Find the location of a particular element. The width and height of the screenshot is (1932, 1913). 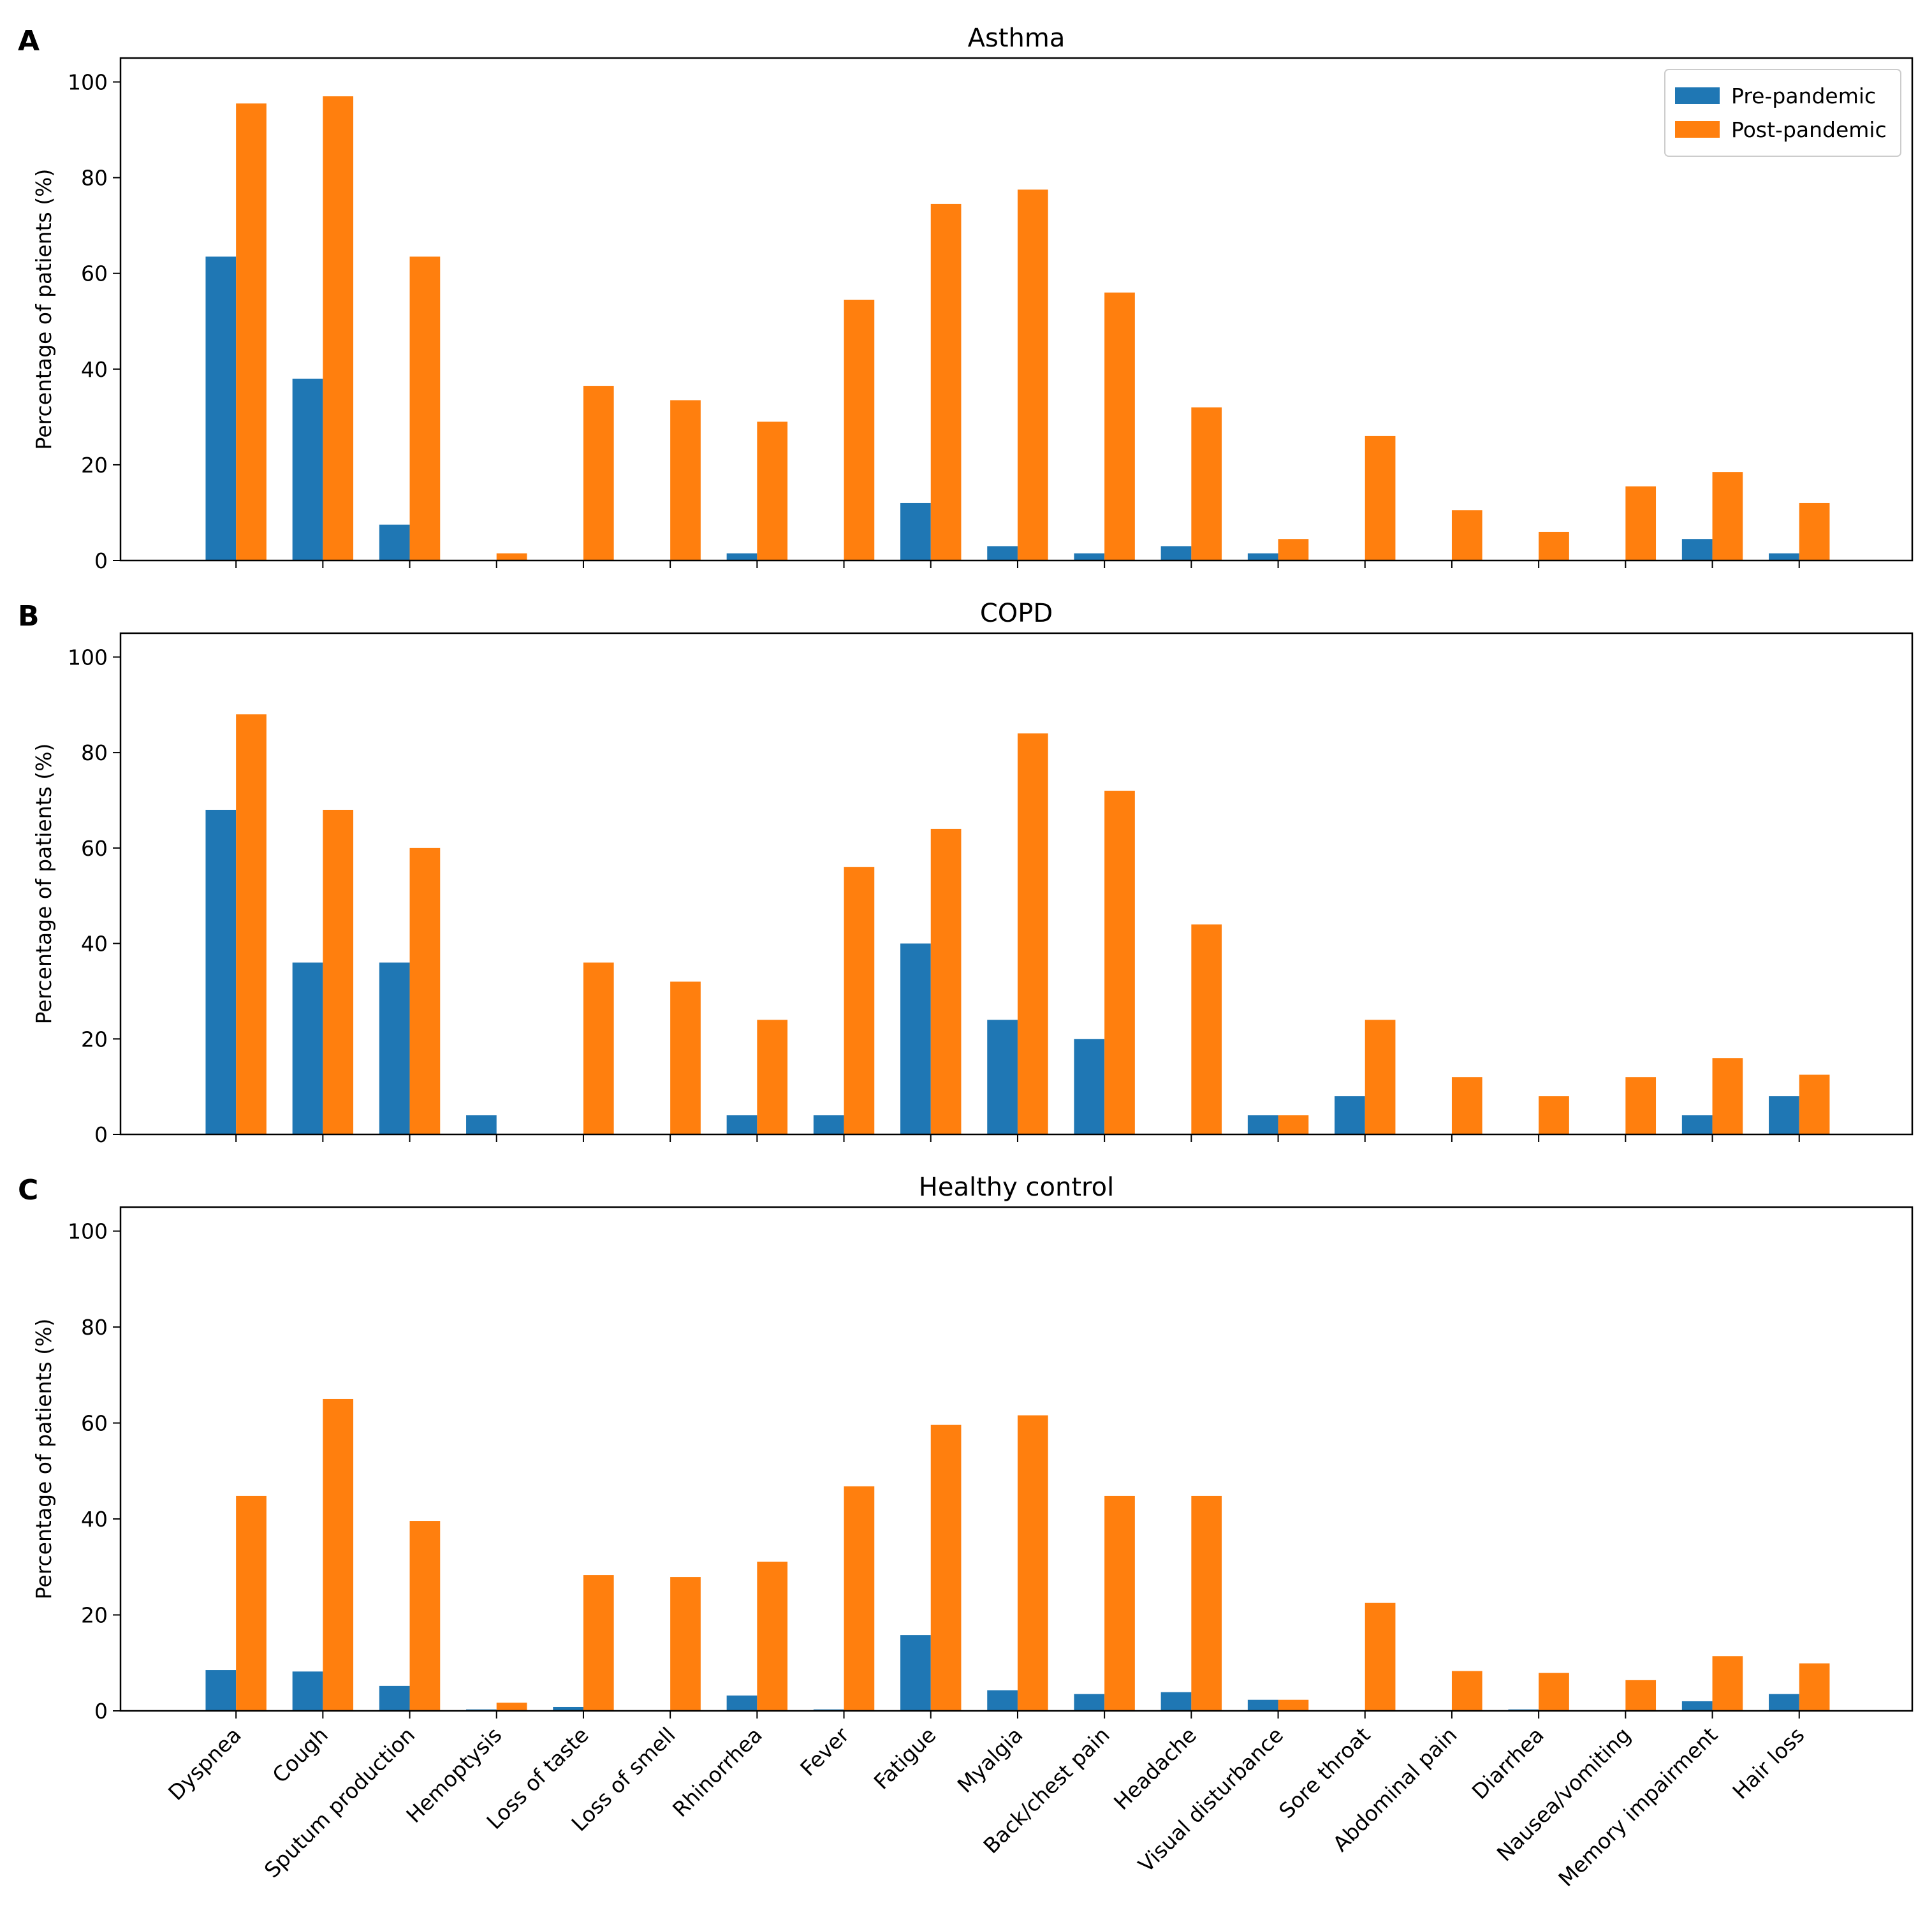

x-tick-label: Fatigue is located at coordinates (905, 1758).